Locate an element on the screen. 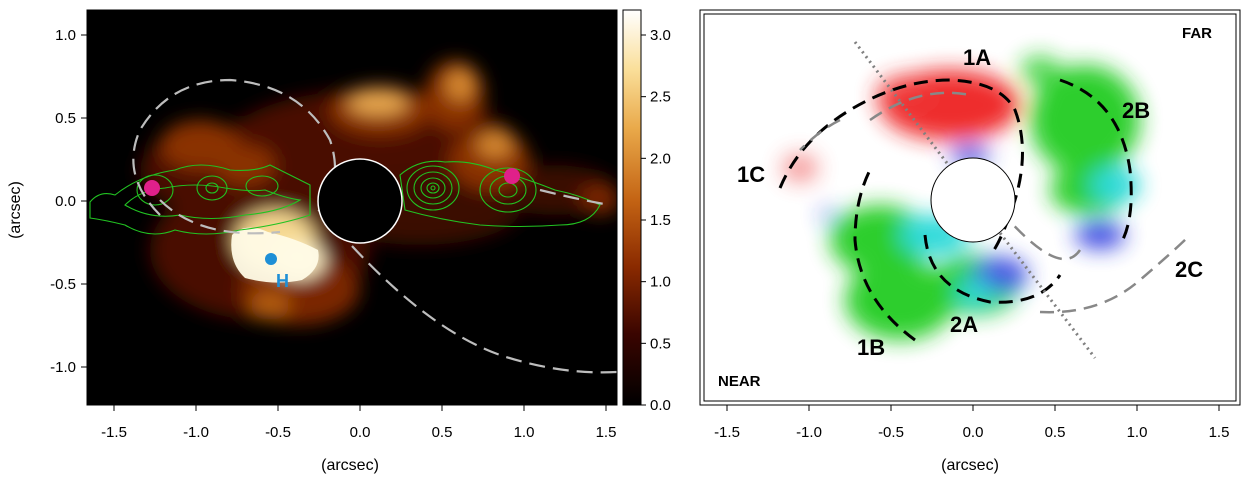 The height and width of the screenshot is (480, 1250). blue-marker is located at coordinates (271, 259).